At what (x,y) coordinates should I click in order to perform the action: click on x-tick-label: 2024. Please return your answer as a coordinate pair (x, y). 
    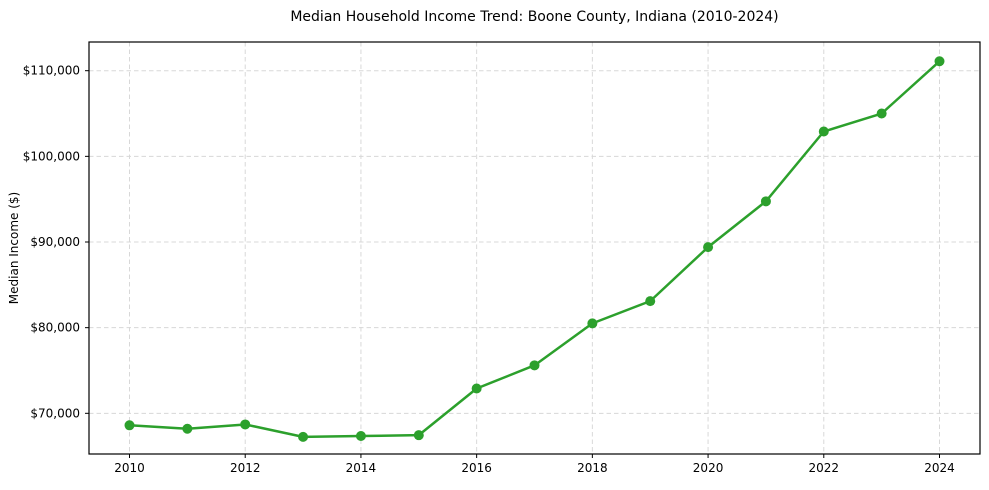
    Looking at the image, I should click on (939, 468).